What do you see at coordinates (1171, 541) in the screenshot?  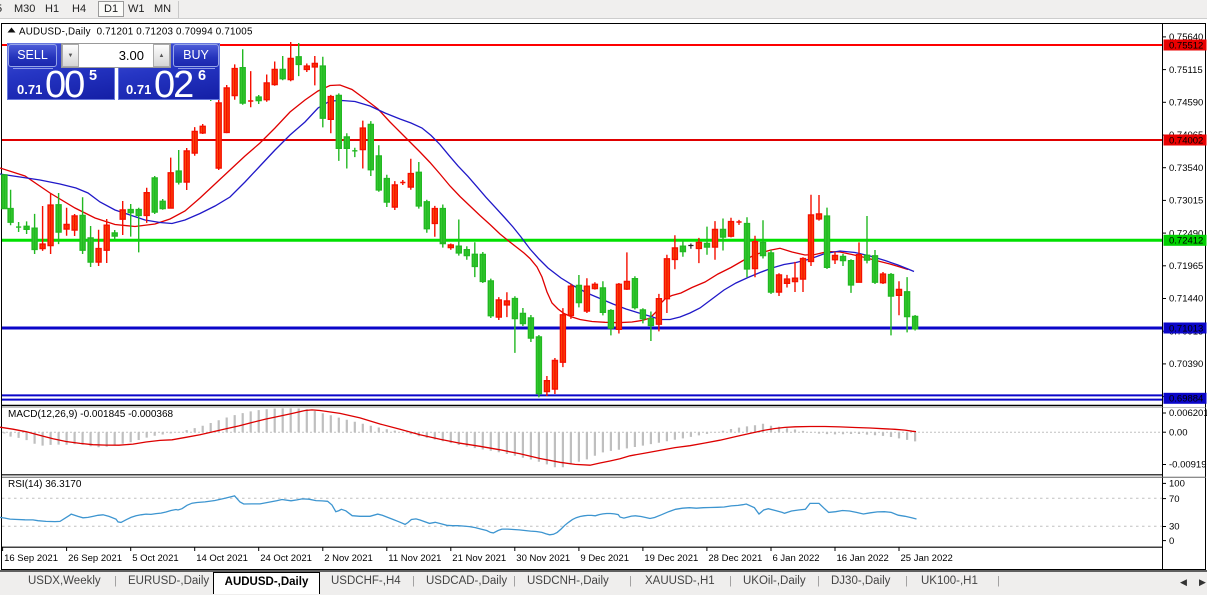 I see `svg-text: 0` at bounding box center [1171, 541].